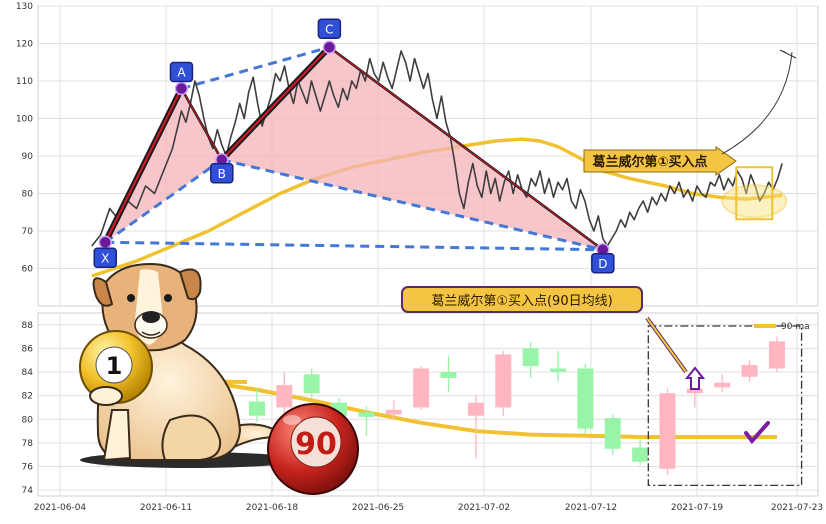 Image resolution: width=826 pixels, height=524 pixels. I want to click on ball-1-number: 1, so click(114, 366).